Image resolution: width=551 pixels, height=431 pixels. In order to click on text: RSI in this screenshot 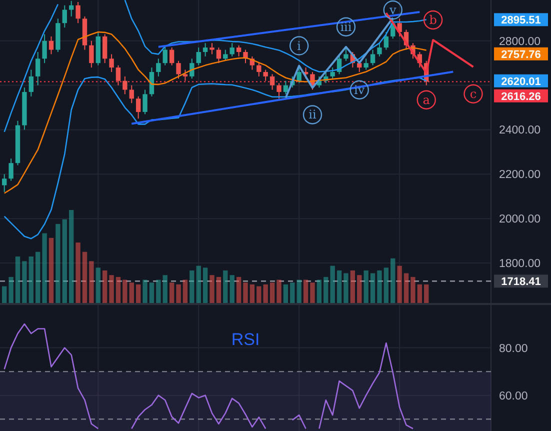, I will do `click(245, 339)`.